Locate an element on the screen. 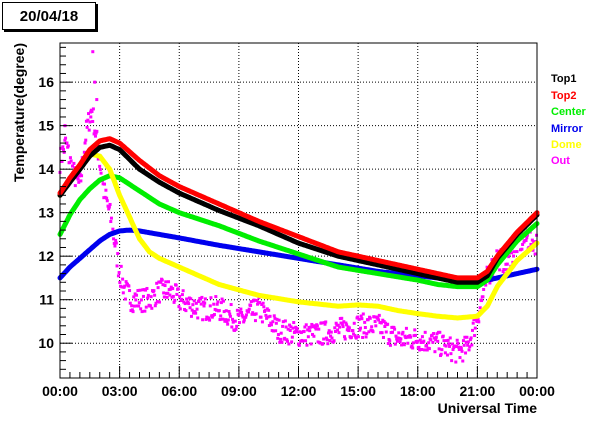 The height and width of the screenshot is (422, 596). y-tick-label: 12 is located at coordinates (46, 256).